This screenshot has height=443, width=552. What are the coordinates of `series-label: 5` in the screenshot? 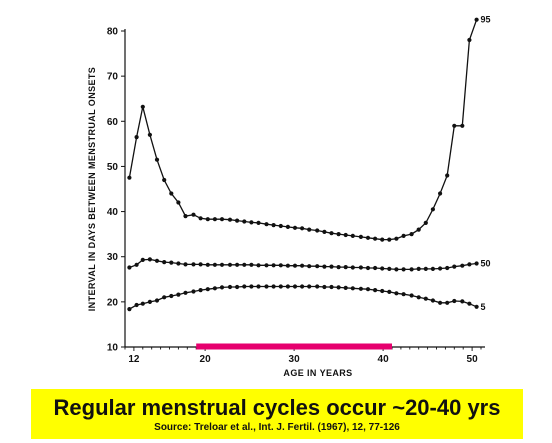 It's located at (483, 307).